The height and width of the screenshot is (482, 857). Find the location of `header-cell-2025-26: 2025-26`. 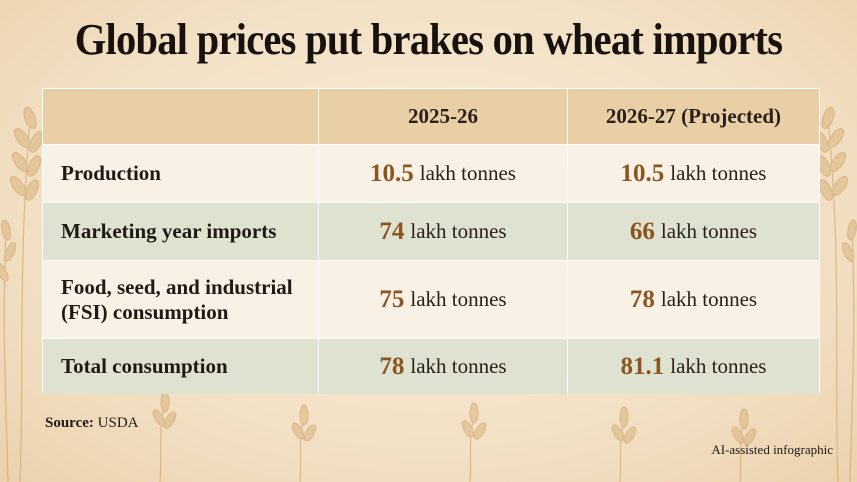

header-cell-2025-26: 2025-26 is located at coordinates (443, 117).